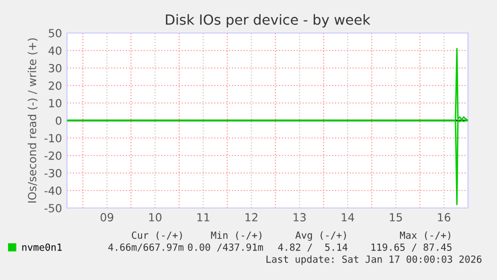  Describe the element at coordinates (33, 120) in the screenshot. I see `y-axis-title: IOs/second read (-) / write (+)` at that location.